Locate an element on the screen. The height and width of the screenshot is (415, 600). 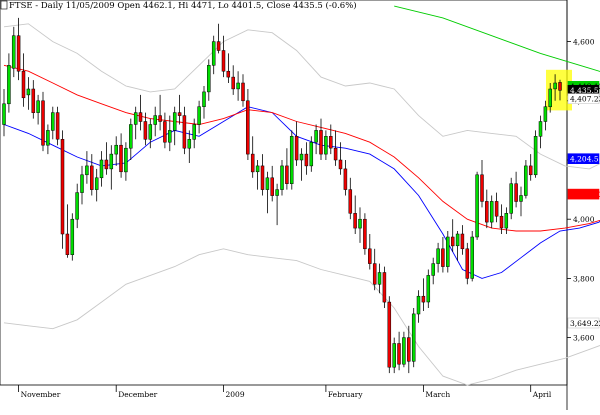
price-marker-label: 4,435.5 is located at coordinates (584, 90).